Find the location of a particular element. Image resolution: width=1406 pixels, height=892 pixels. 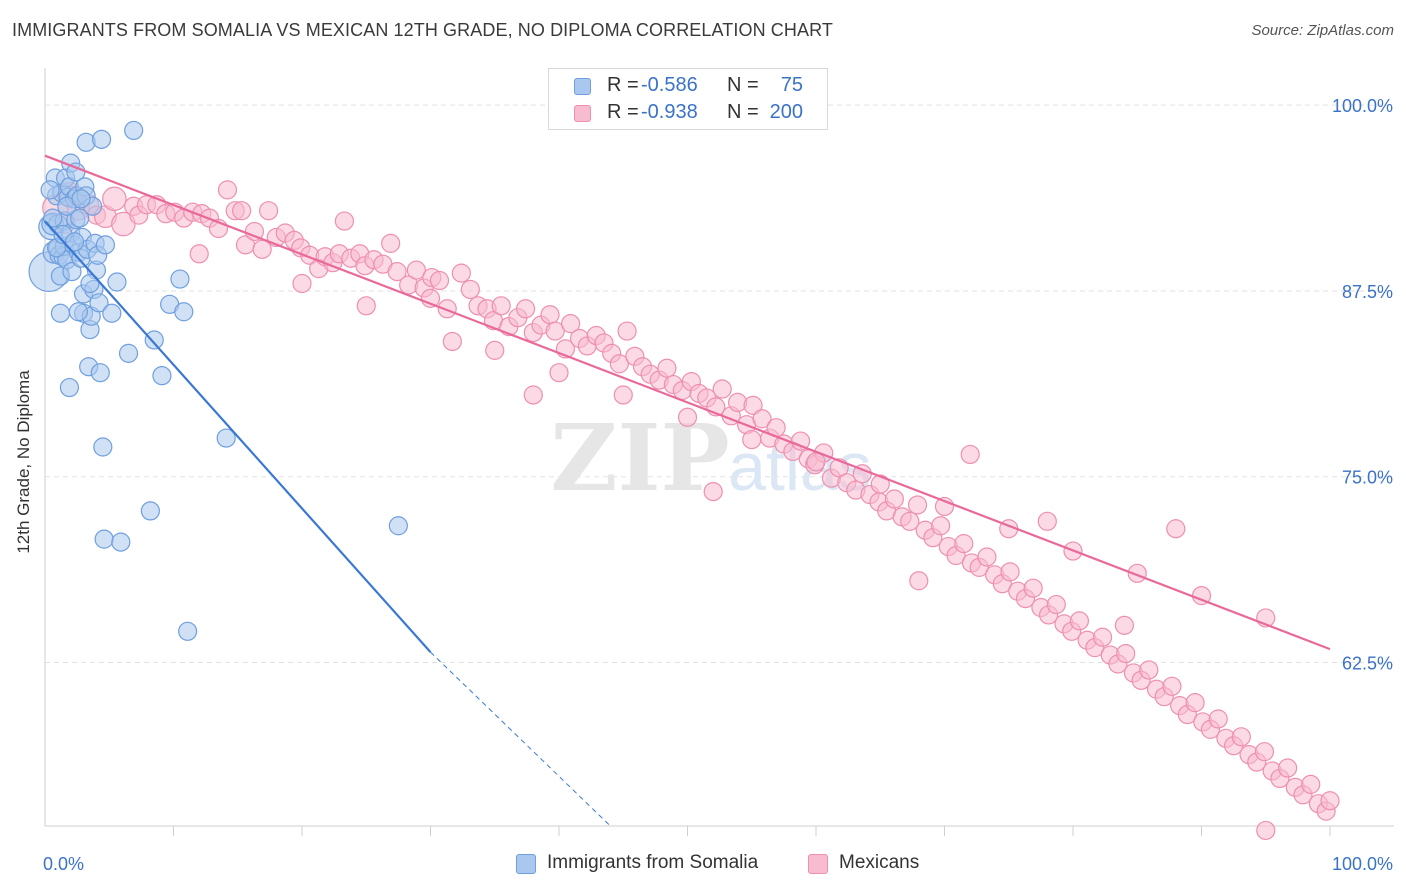

r-value: -0.938 is located at coordinates (669, 112).